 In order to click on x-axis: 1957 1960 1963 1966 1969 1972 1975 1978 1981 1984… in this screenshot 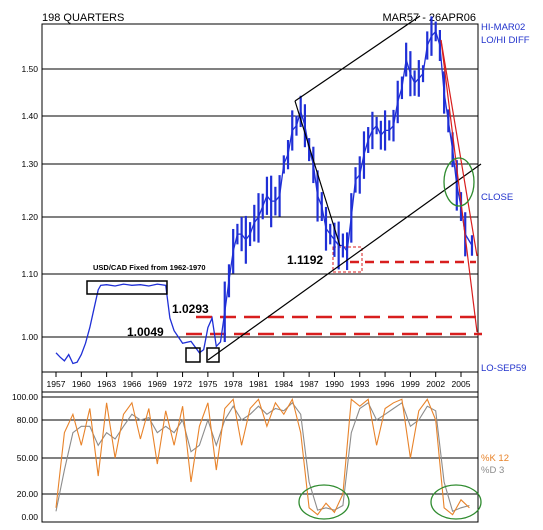, I will do `click(259, 380)`.